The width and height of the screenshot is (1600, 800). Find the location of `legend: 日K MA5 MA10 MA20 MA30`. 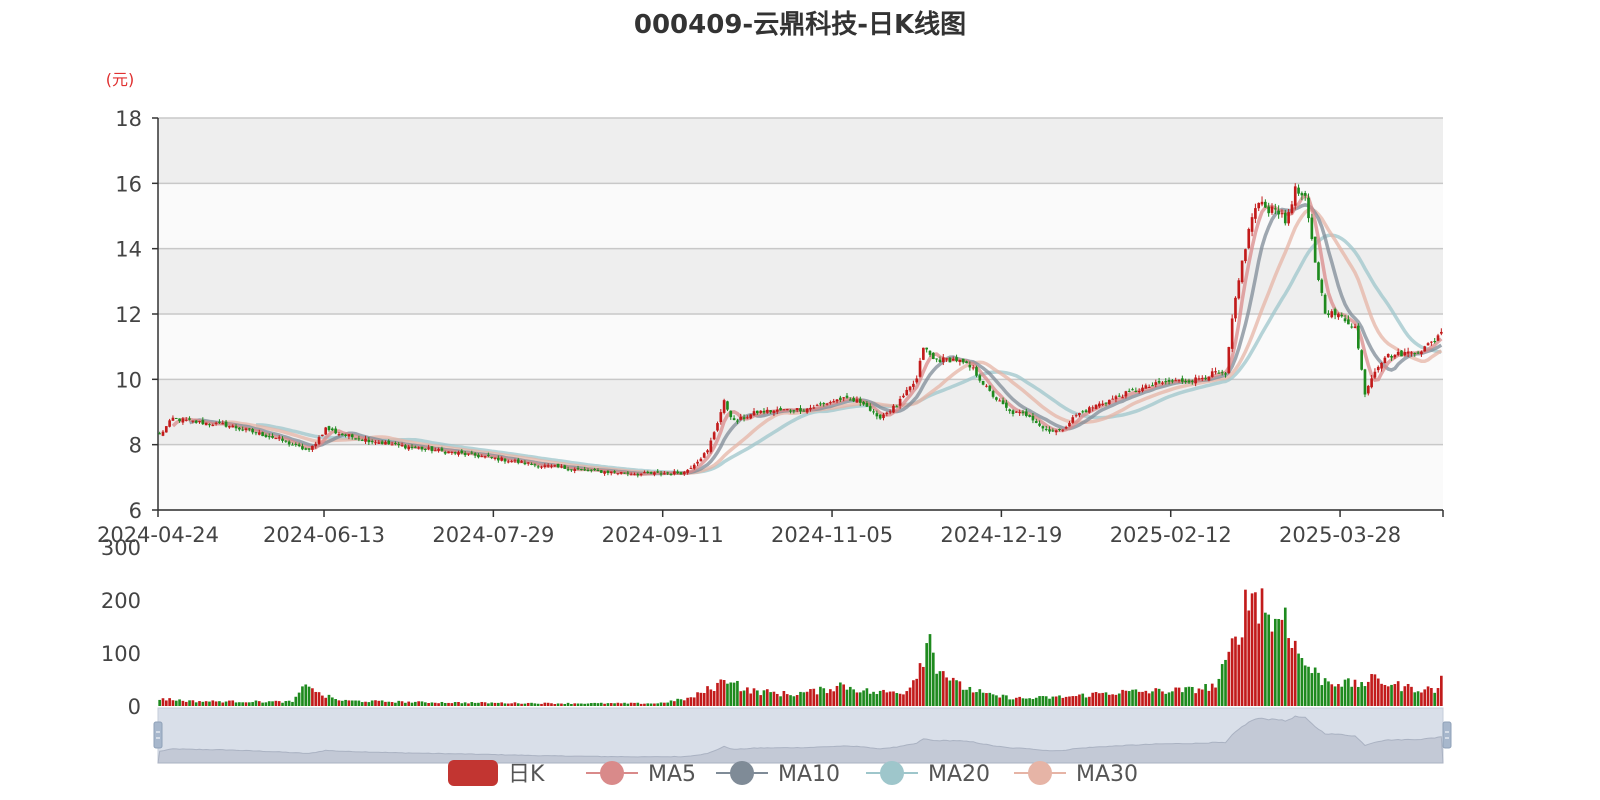

legend: 日K MA5 MA10 MA20 MA30 is located at coordinates (793, 773).